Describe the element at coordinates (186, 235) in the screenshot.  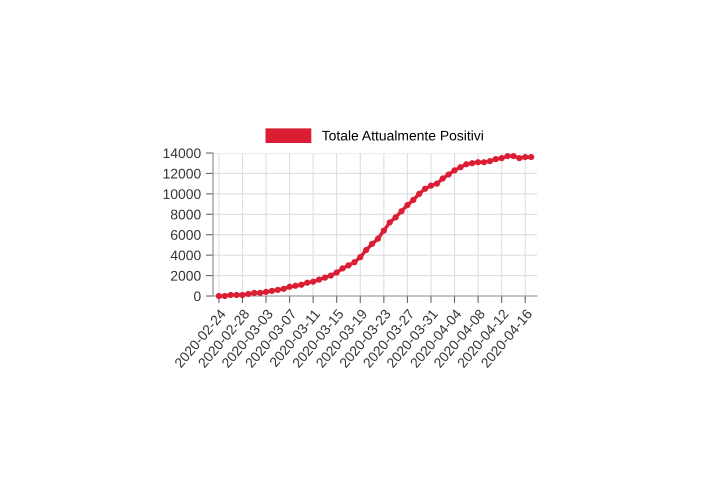
I see `y-tick-label: 6000` at that location.